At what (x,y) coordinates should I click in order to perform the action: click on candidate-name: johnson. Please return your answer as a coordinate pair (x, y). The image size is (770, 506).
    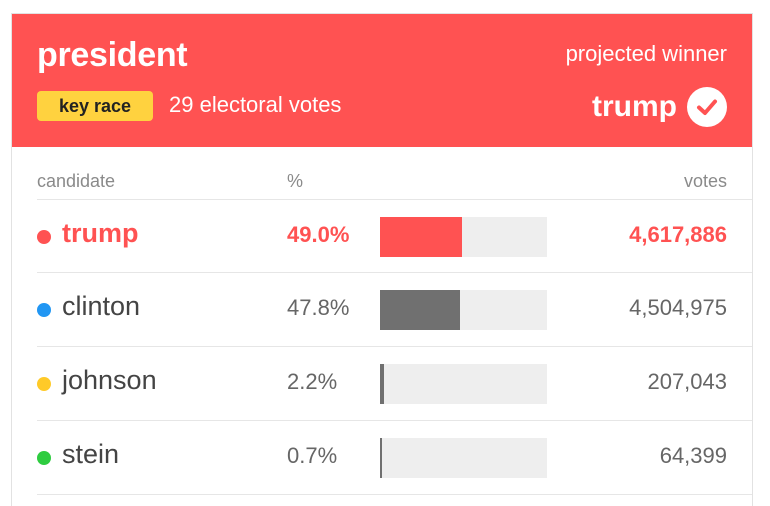
    Looking at the image, I should click on (109, 380).